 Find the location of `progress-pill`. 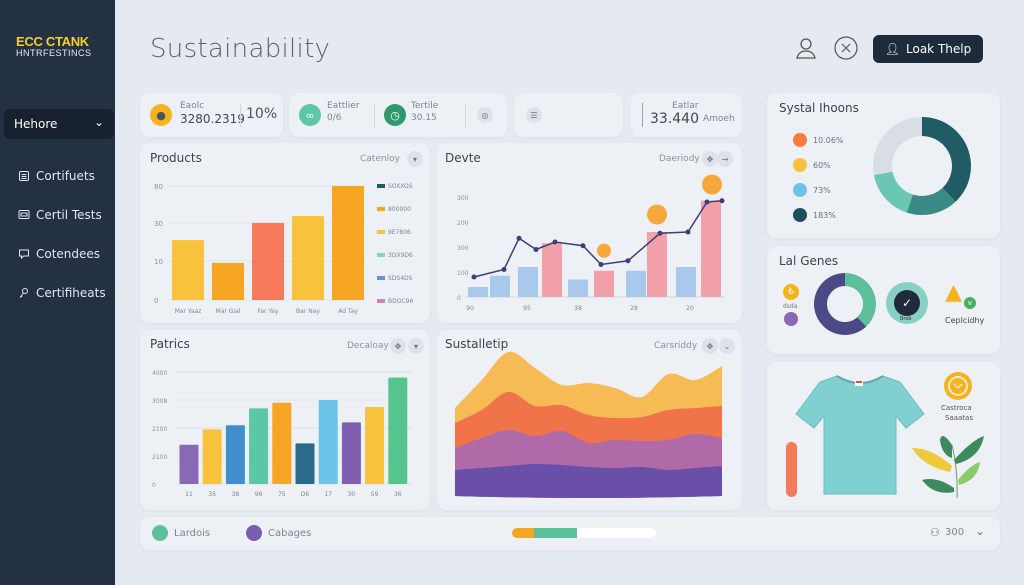

progress-pill is located at coordinates (791, 469).